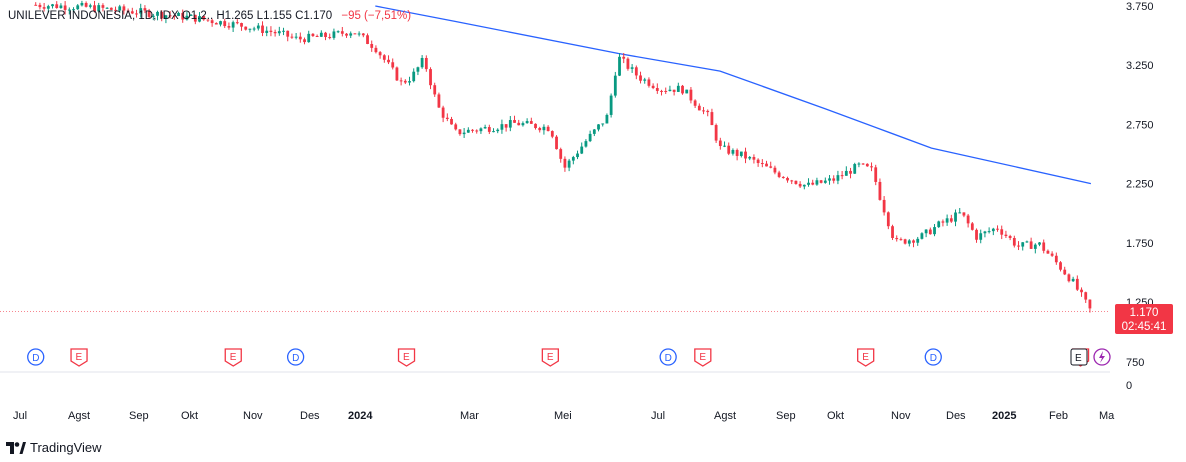 Image resolution: width=1186 pixels, height=462 pixels. Describe the element at coordinates (563, 416) in the screenshot. I see `x-tick-label: Mei` at that location.